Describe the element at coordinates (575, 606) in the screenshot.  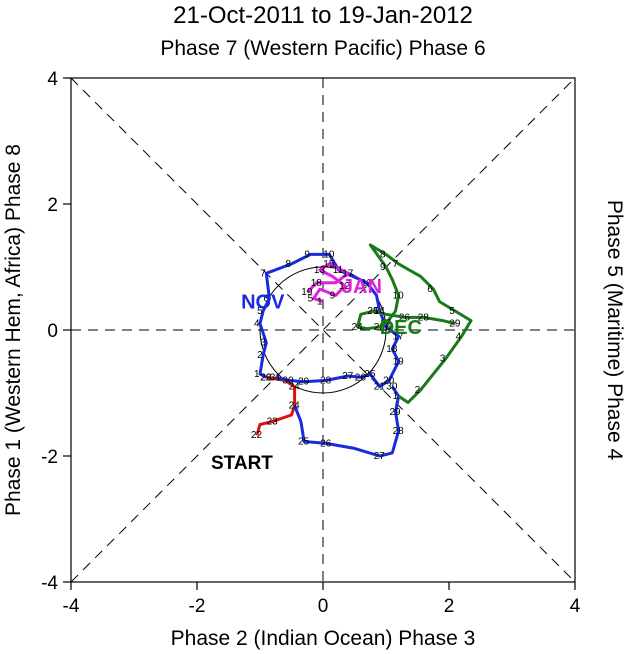
I see `x-tick-label: 4` at that location.